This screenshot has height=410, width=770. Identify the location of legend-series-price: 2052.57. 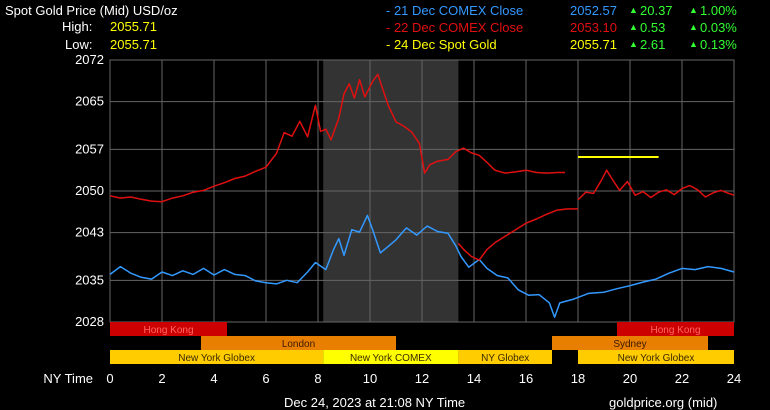
(593, 10).